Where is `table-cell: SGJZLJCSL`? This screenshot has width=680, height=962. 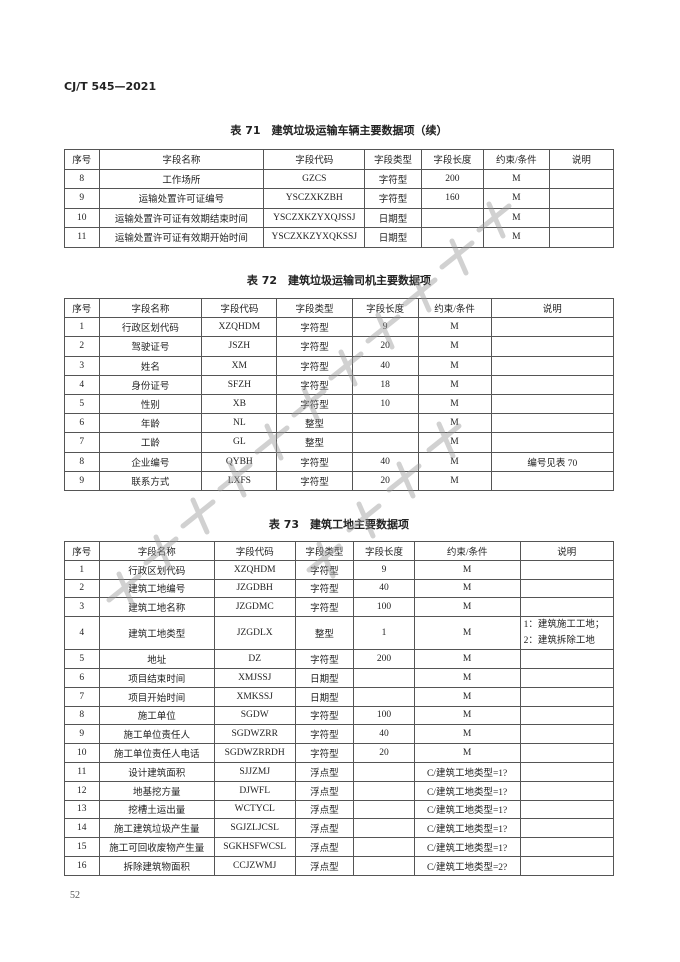 table-cell: SGJZLJCSL is located at coordinates (254, 828).